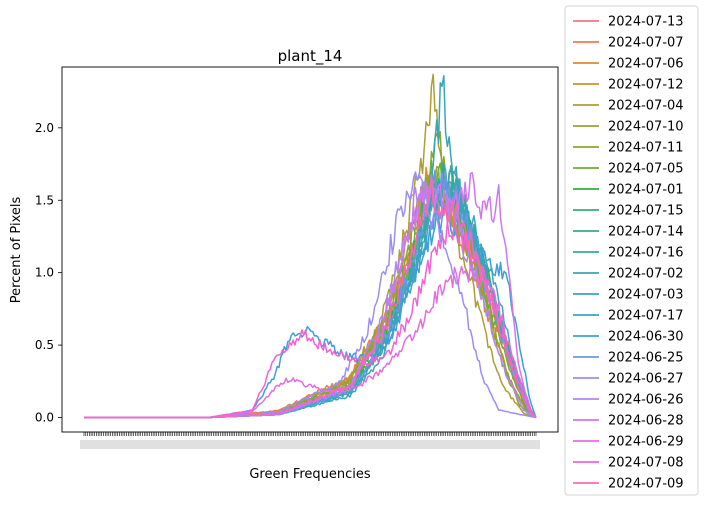  I want to click on legend-label: 2024-07-06, so click(646, 64).